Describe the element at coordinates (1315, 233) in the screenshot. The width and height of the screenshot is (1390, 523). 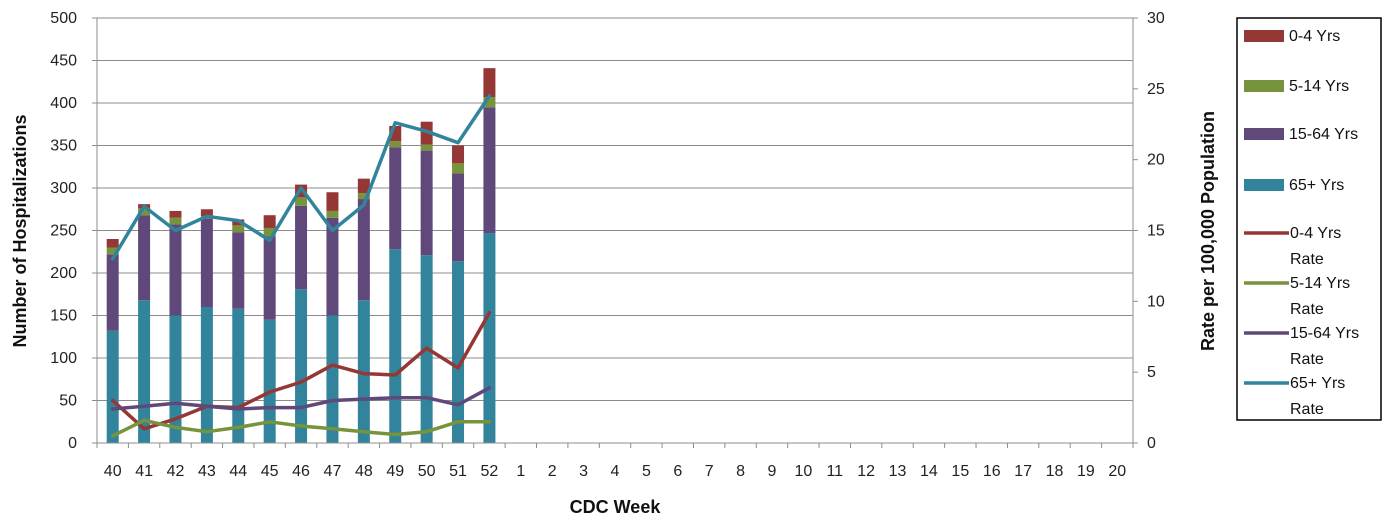
I see `legend-label: 0-4 Yrs` at that location.